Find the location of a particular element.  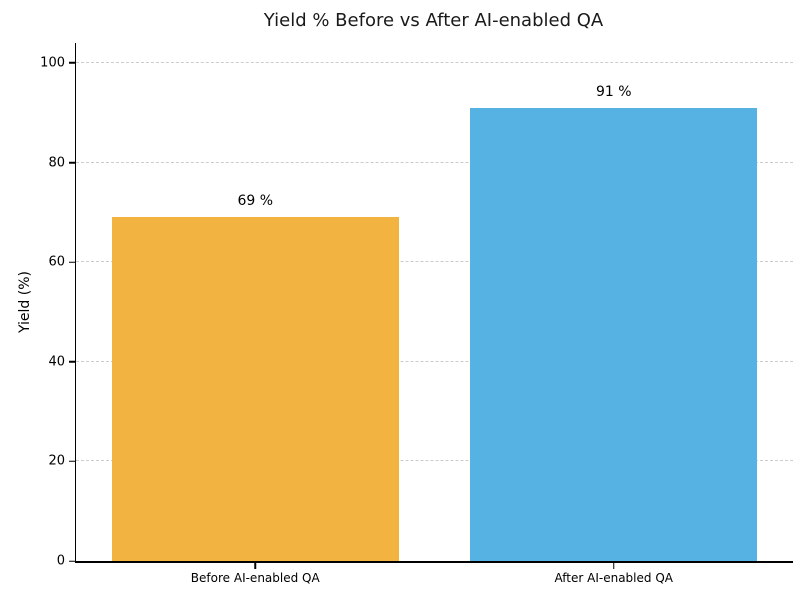

y-tick-label: 40 is located at coordinates (56, 362).